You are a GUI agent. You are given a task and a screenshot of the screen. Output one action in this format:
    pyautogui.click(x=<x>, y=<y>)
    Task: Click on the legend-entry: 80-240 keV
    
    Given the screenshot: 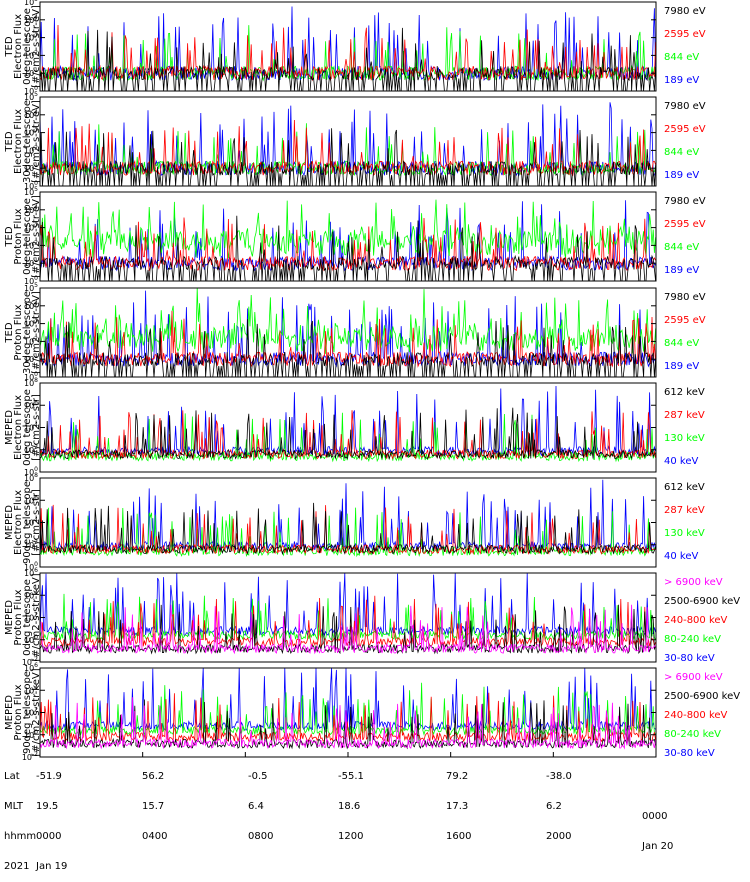 What is the action you would take?
    pyautogui.click(x=692, y=734)
    